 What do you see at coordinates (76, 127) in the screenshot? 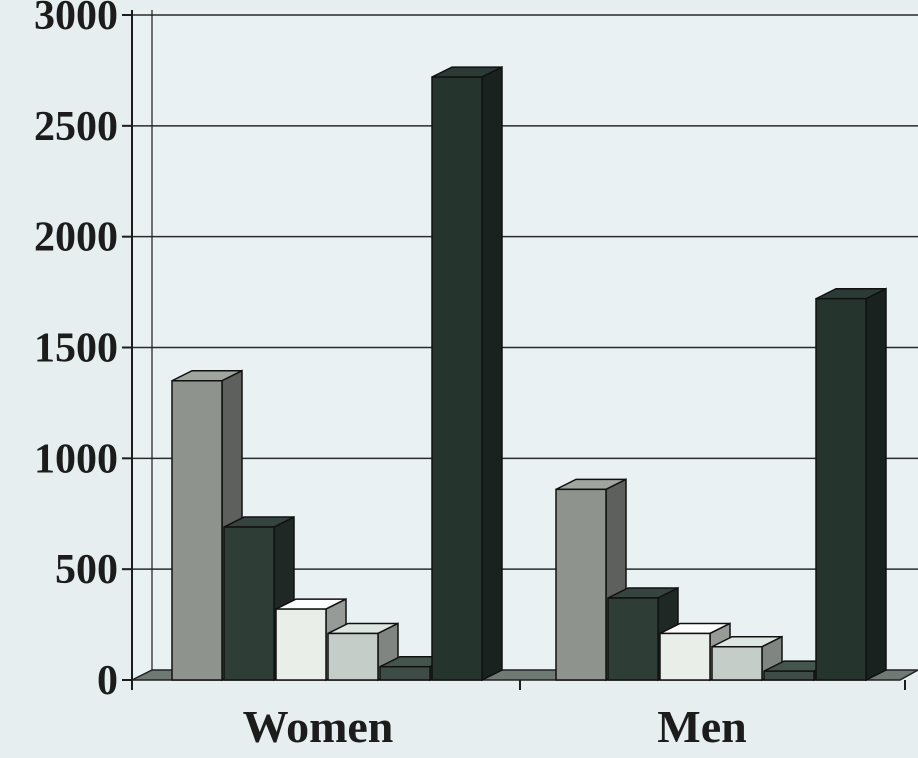
I see `y-tick-label: 2500` at bounding box center [76, 127].